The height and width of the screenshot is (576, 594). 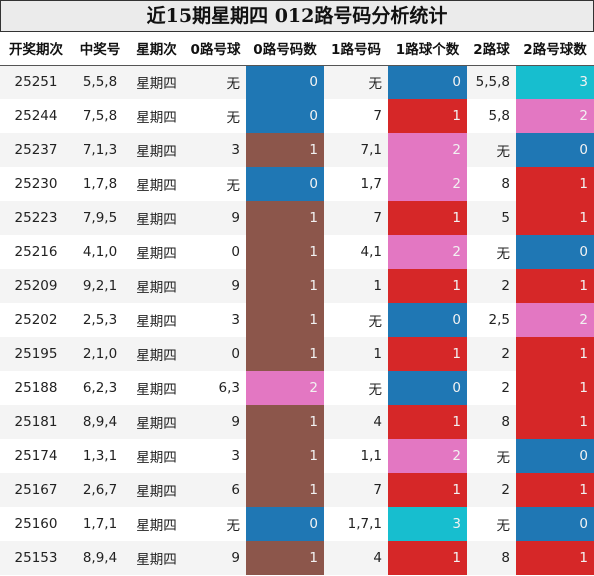 I want to click on cell-issue: 25174, so click(x=36, y=456).